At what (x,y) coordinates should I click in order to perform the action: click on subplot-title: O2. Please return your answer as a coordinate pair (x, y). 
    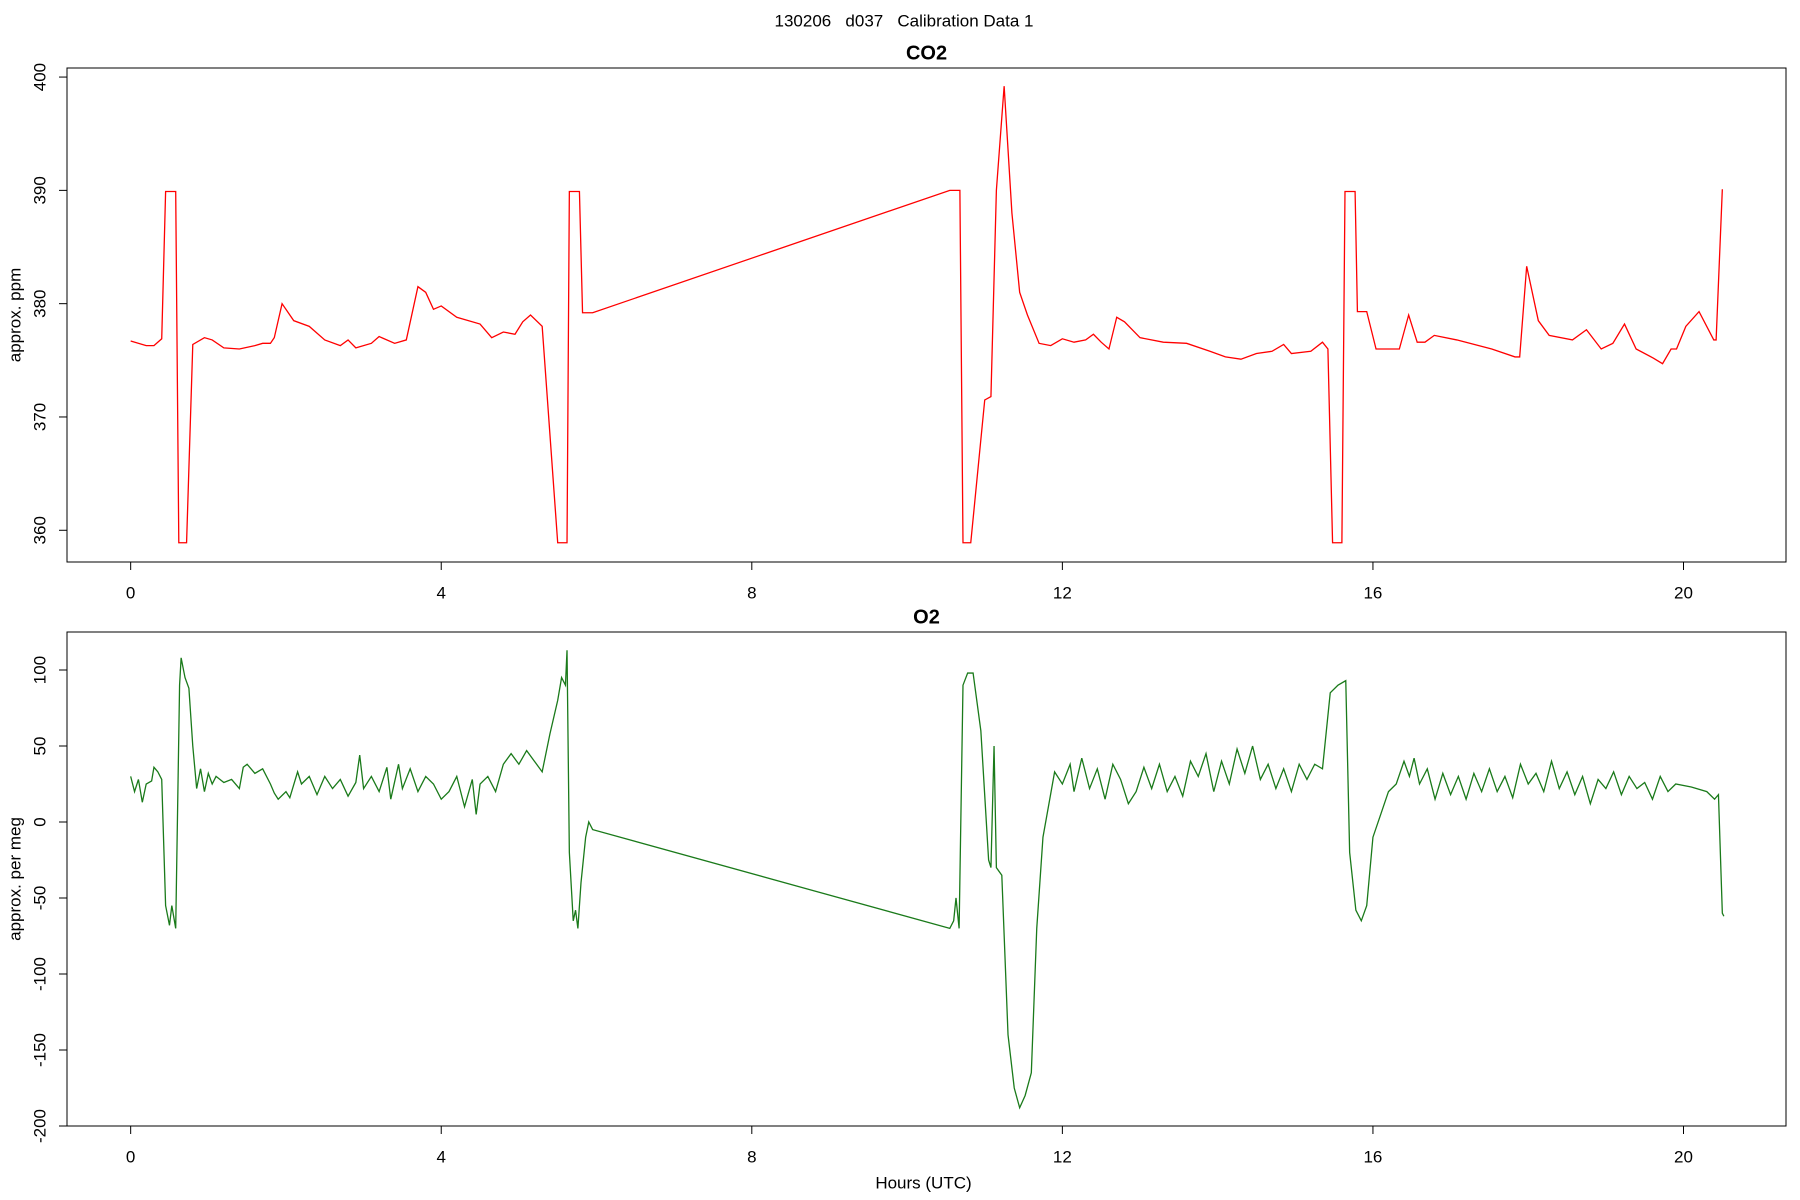
    Looking at the image, I should click on (926, 617).